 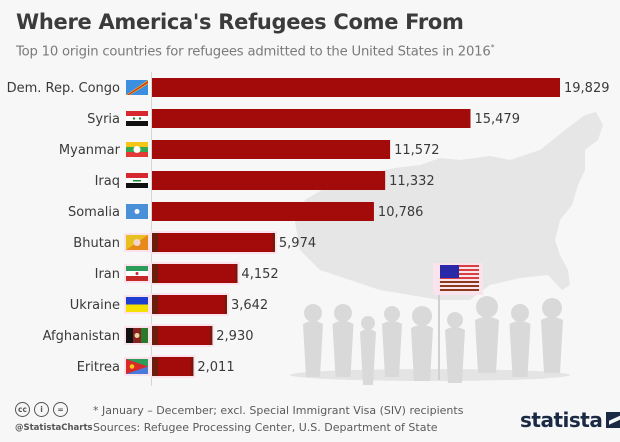 I want to click on category-label: Afghanistan, so click(x=81, y=336).